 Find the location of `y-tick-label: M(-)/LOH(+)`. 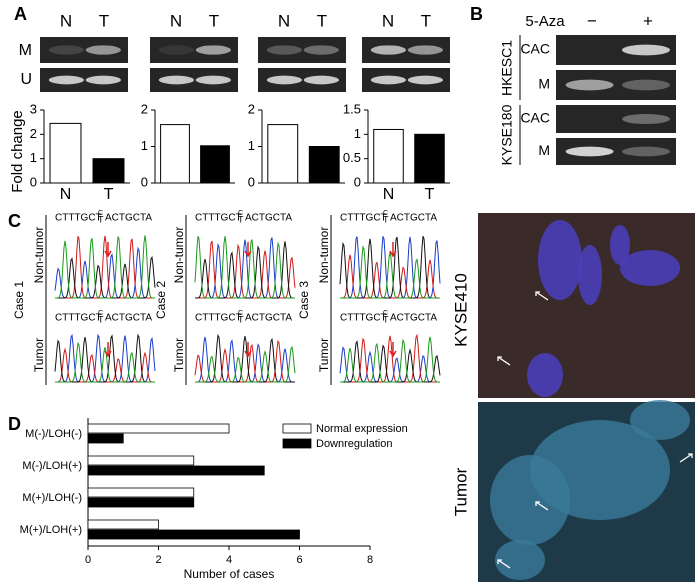

y-tick-label: M(-)/LOH(+) is located at coordinates (52, 466).